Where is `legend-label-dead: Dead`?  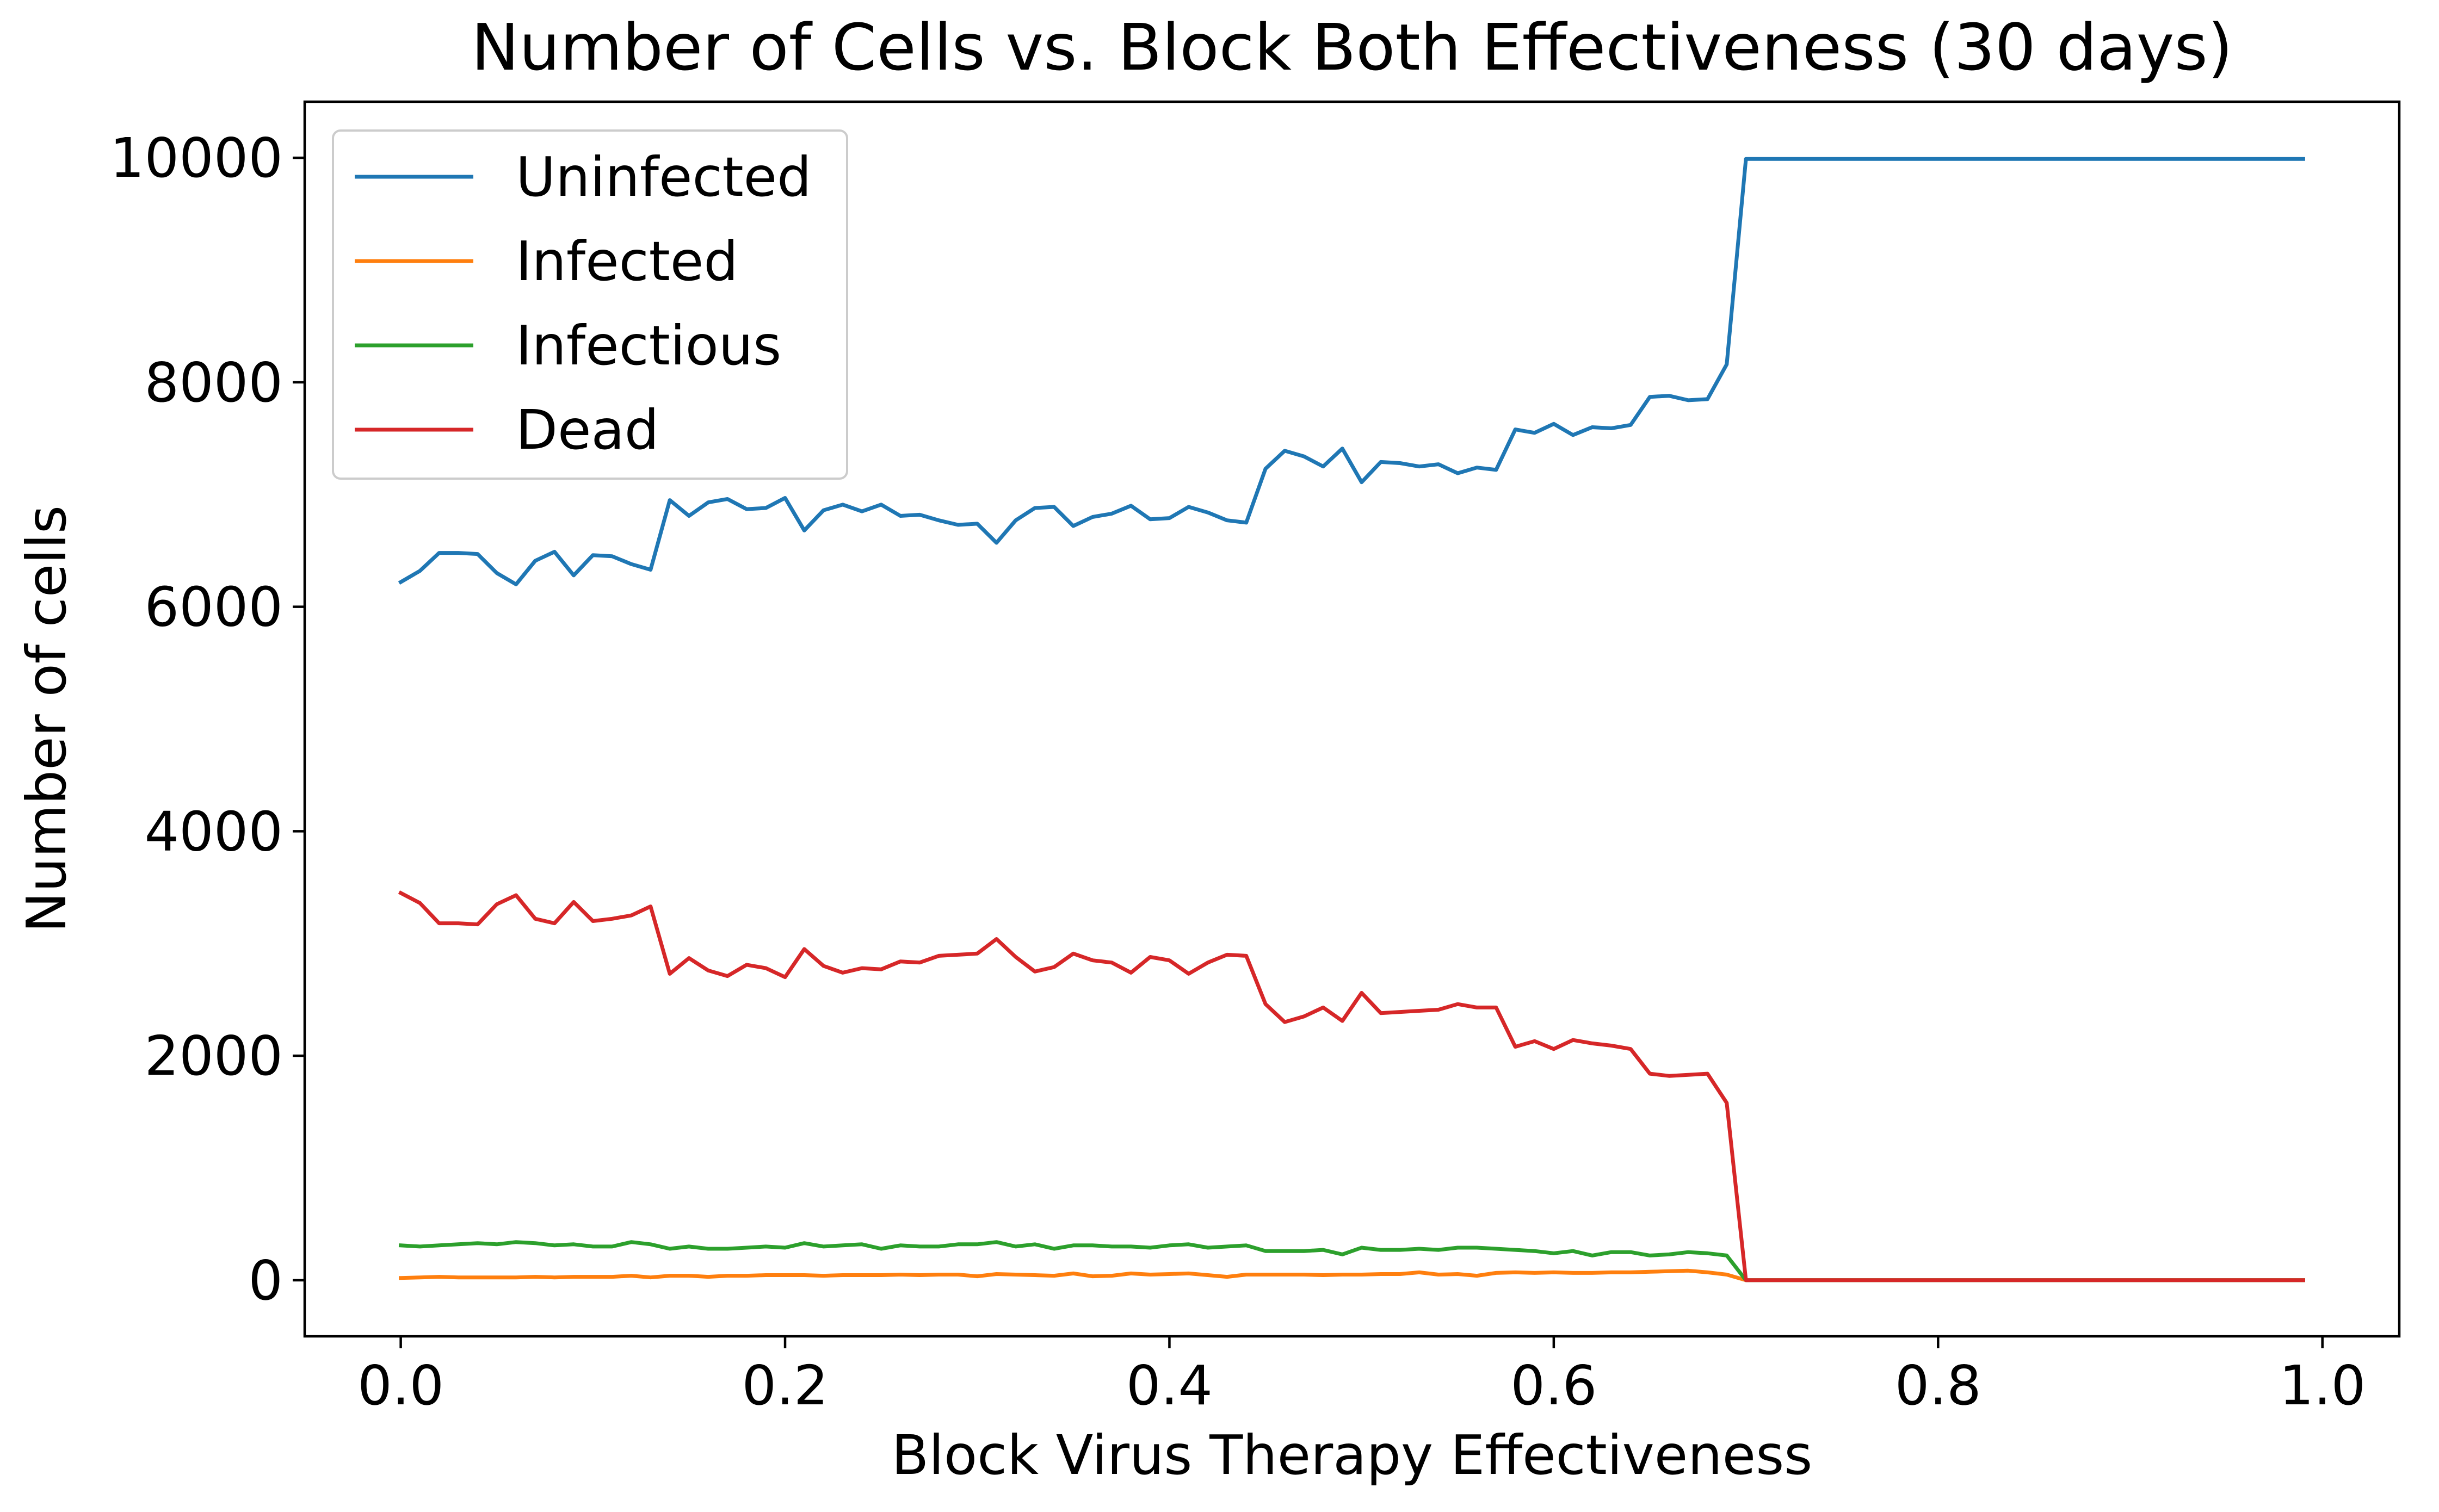 legend-label-dead: Dead is located at coordinates (588, 430).